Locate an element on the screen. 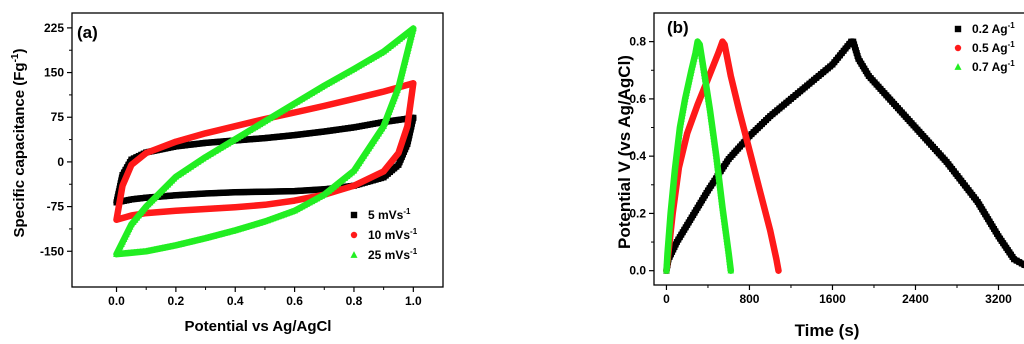 The image size is (1024, 344). x-tick-label-b: 3200 is located at coordinates (998, 299).